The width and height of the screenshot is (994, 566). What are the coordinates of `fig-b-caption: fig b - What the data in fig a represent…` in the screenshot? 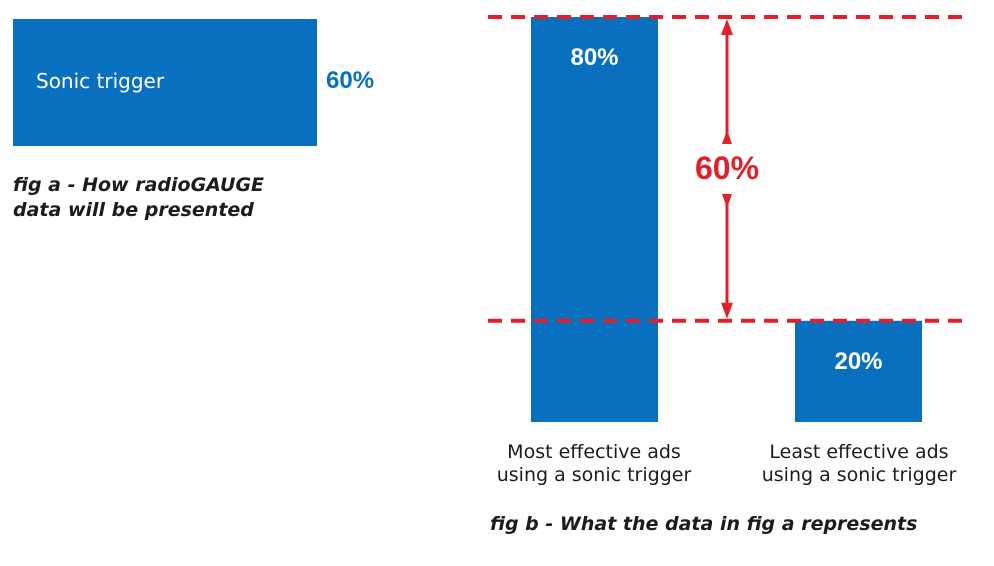 It's located at (704, 524).